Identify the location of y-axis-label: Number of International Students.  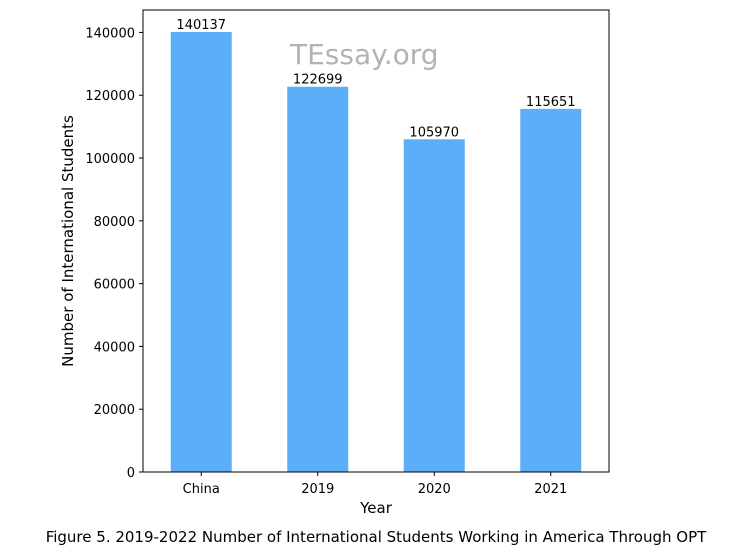
(68, 241).